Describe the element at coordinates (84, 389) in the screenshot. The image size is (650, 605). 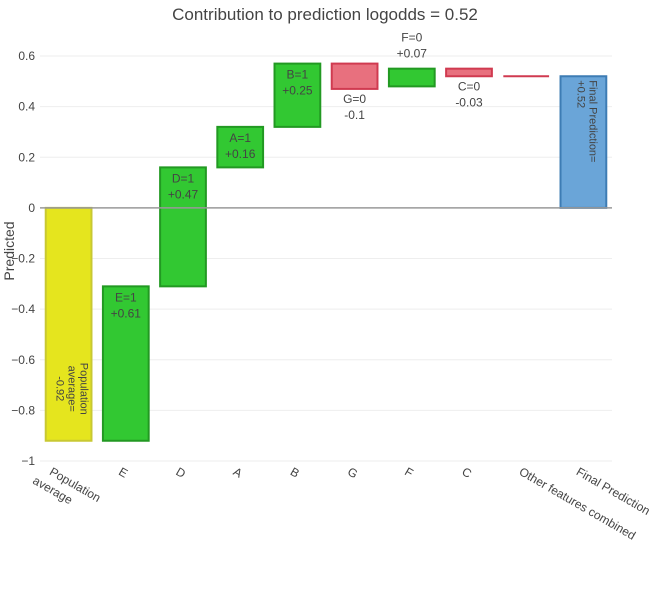
I see `bar-value-label: Population` at that location.